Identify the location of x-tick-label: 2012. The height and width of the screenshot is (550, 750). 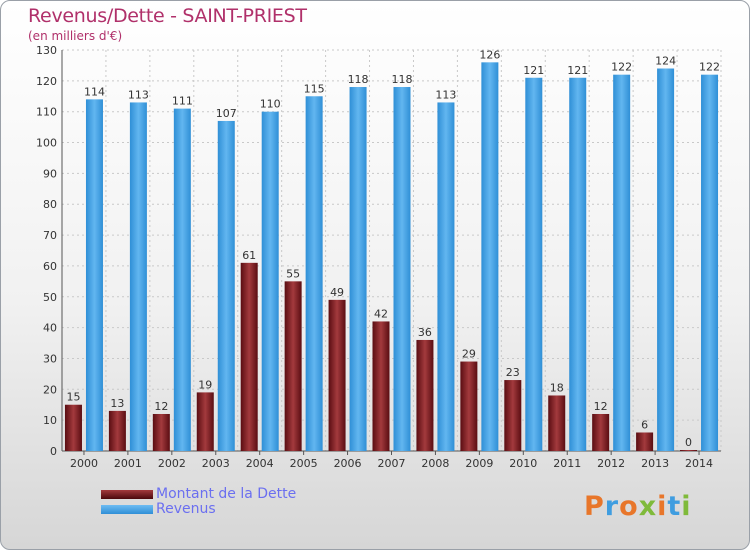
(611, 463).